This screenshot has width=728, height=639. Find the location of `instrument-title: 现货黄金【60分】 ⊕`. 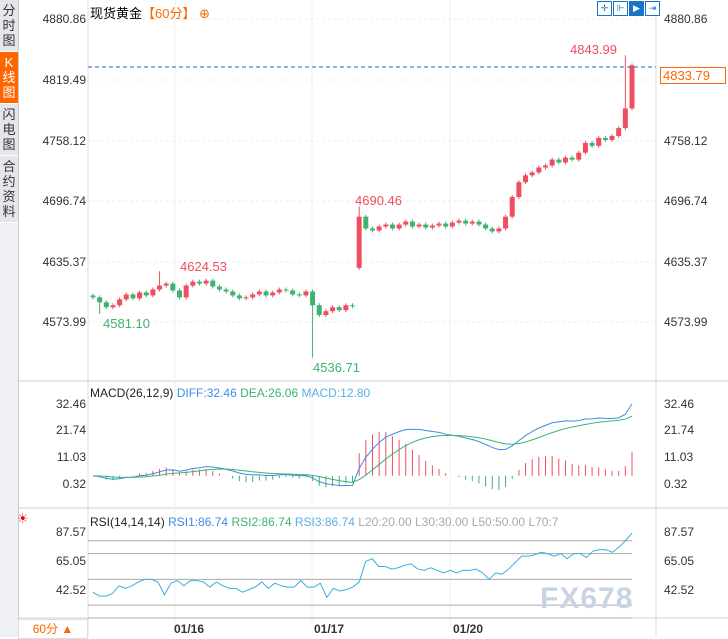

instrument-title: 现货黄金【60分】 ⊕ is located at coordinates (150, 13).